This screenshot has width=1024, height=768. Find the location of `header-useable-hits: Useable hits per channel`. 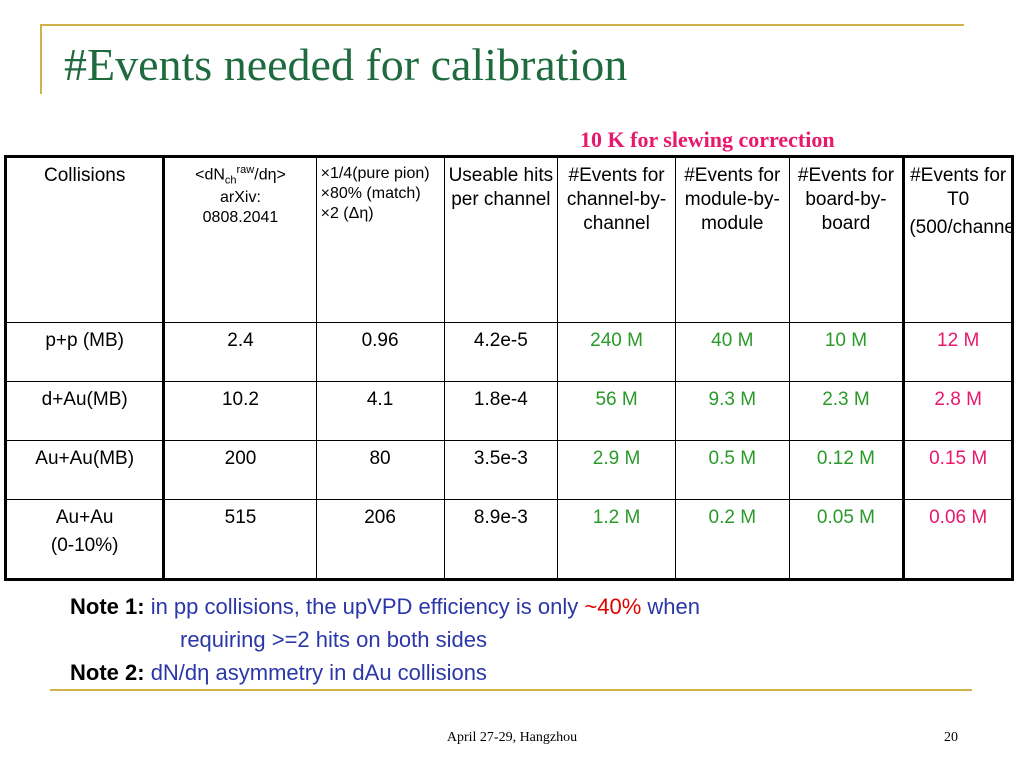

header-useable-hits: Useable hits per channel is located at coordinates (501, 239).